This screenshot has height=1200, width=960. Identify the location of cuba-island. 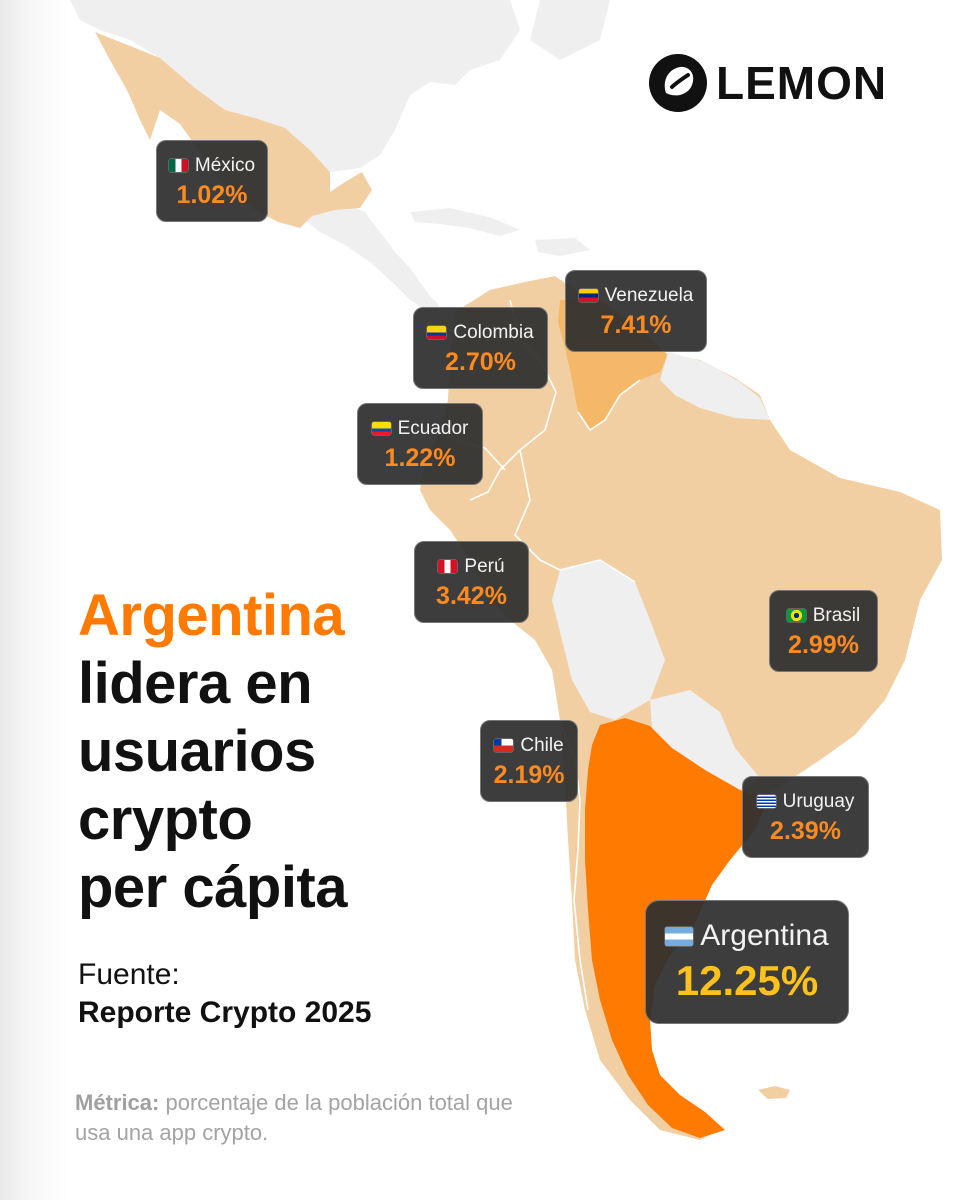
(465, 222).